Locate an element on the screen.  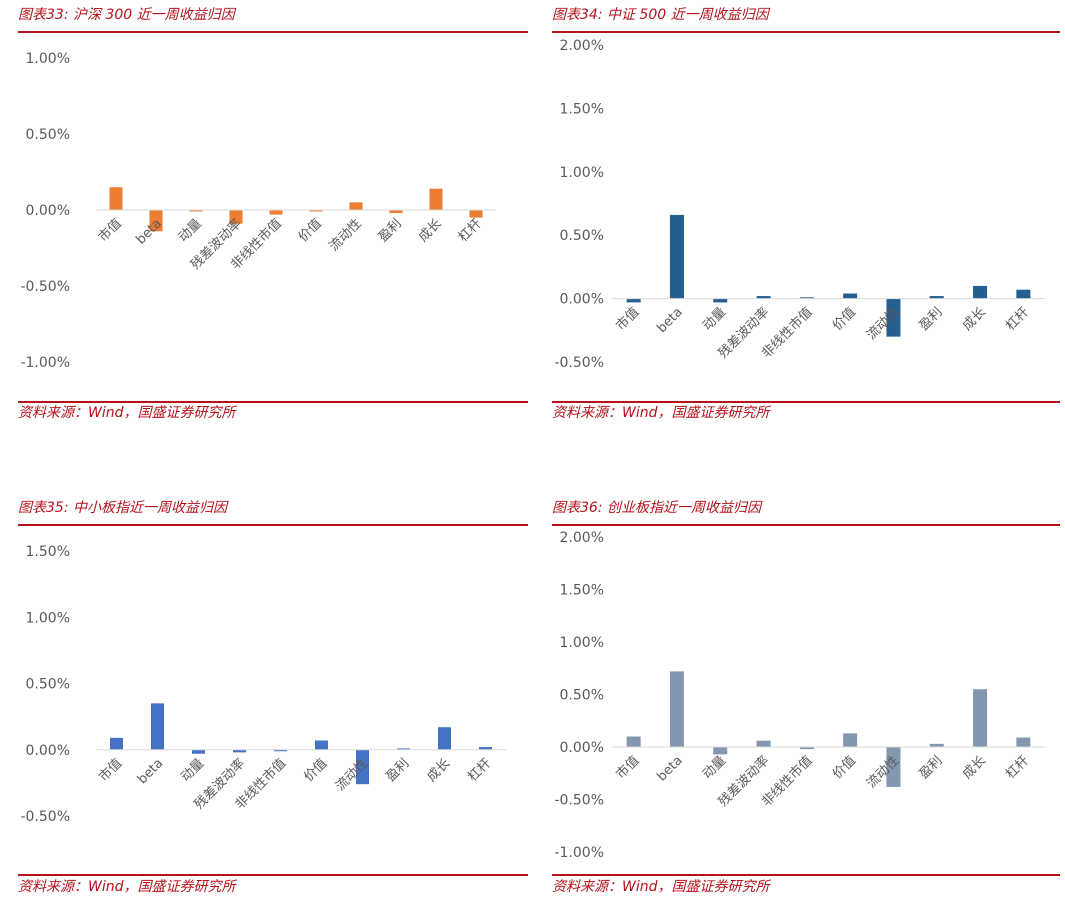
x-tick-label: 流动性 is located at coordinates (346, 235).